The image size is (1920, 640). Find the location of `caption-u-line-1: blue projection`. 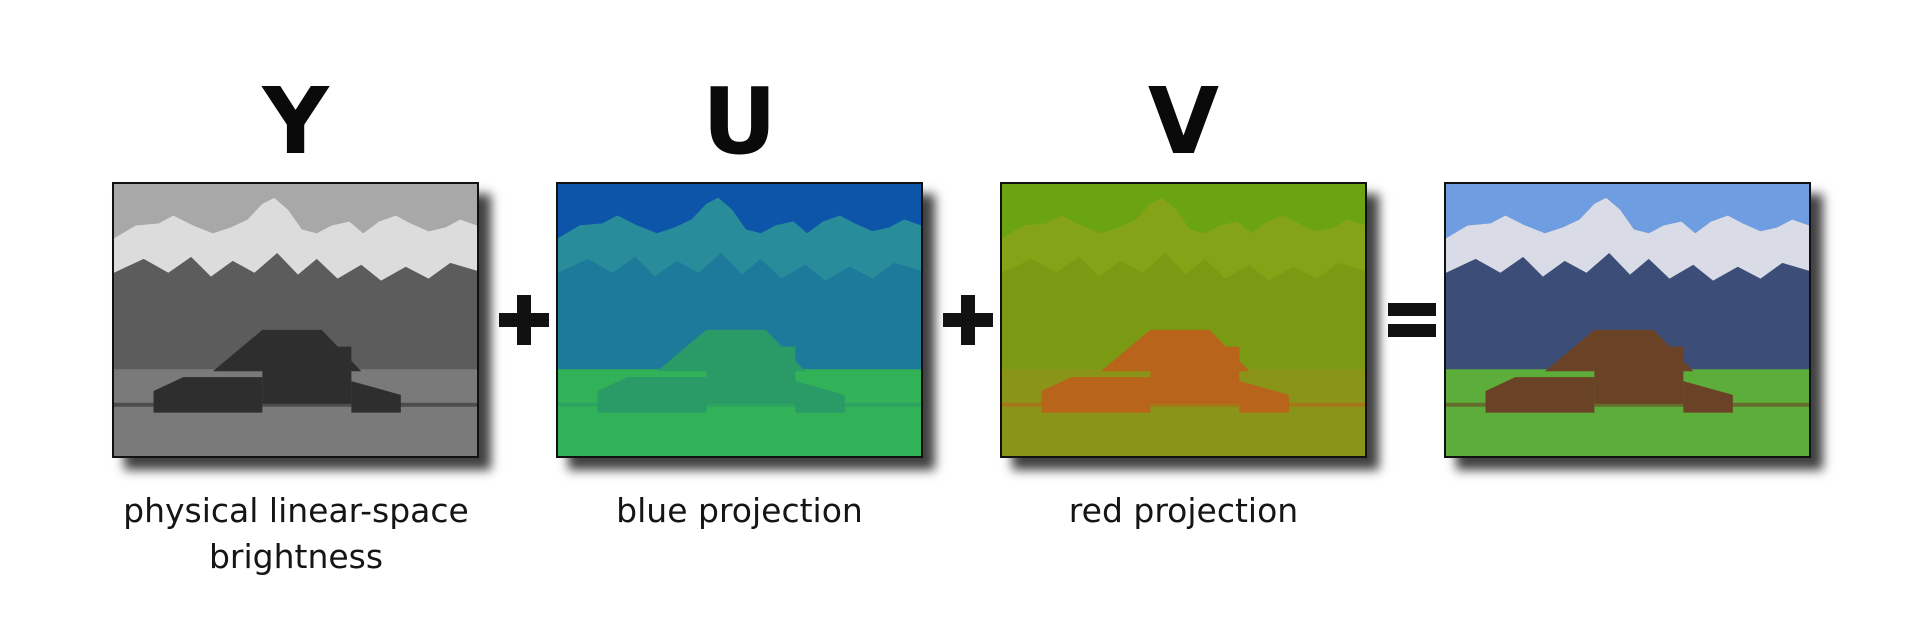

caption-u-line-1: blue projection is located at coordinates (739, 510).